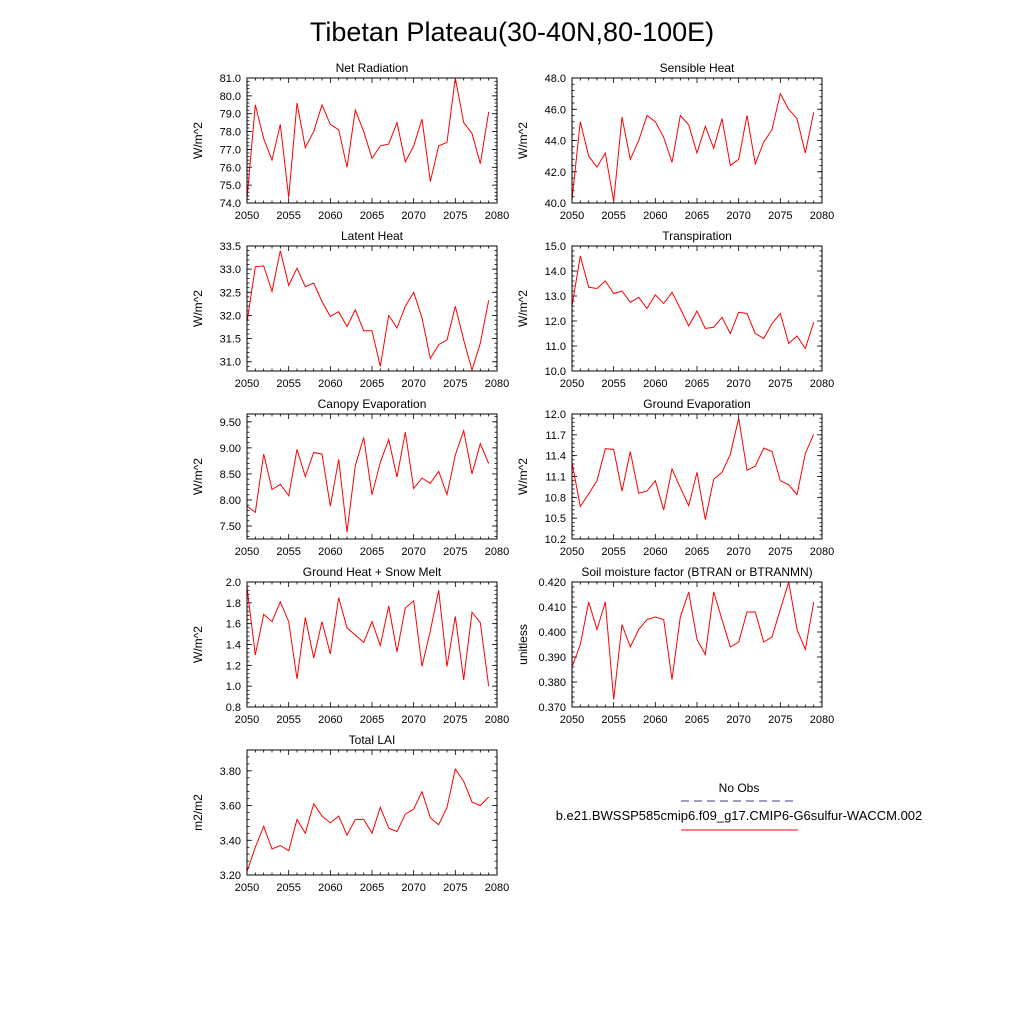 The height and width of the screenshot is (1024, 1024). I want to click on y-tick-label: 0.380, so click(552, 683).